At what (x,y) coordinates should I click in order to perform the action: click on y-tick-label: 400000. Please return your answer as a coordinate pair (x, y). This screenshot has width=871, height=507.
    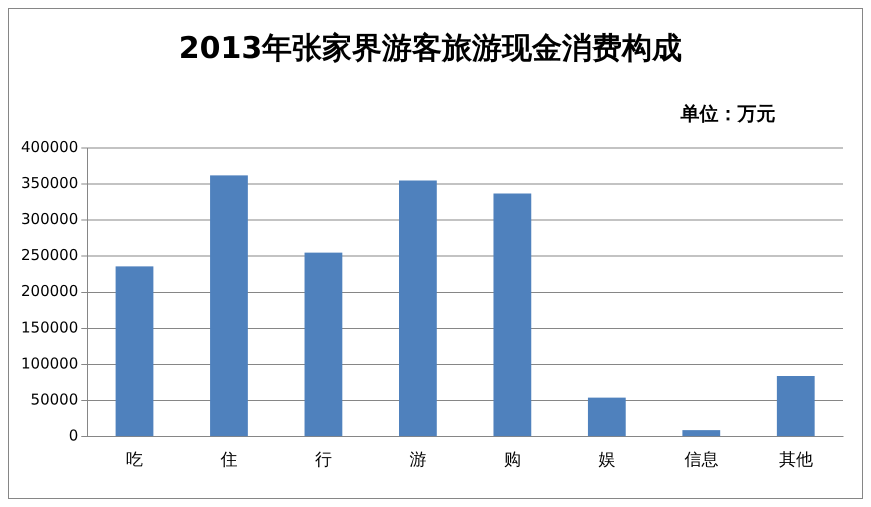
    Looking at the image, I should click on (49, 147).